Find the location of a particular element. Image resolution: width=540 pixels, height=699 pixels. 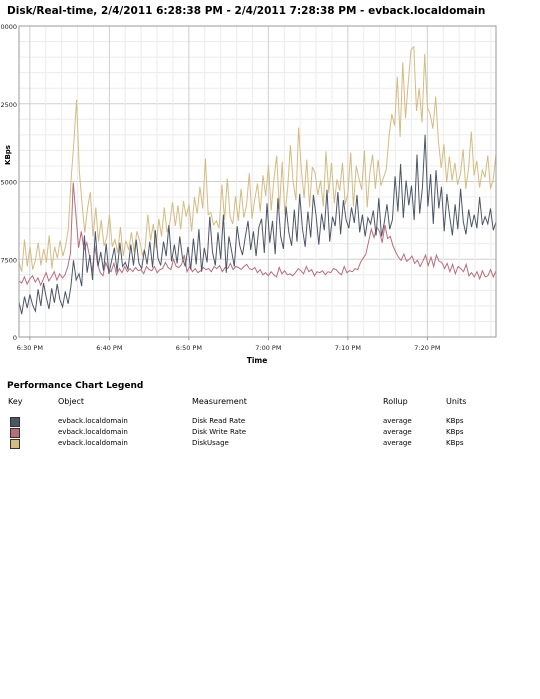

legend-measurement: DiskUsage is located at coordinates (210, 443).